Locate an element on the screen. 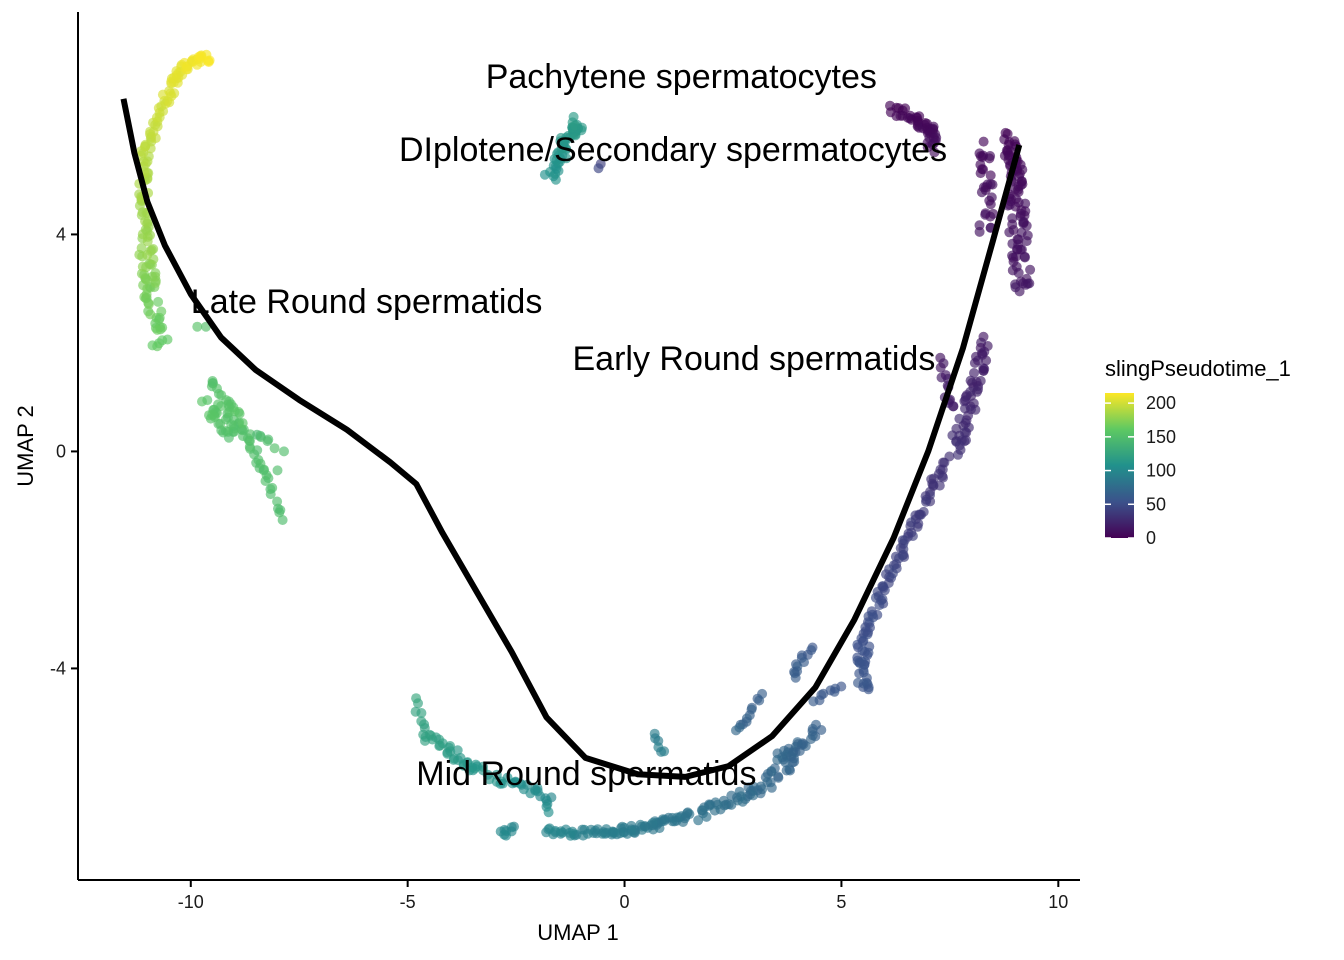 This screenshot has height=960, width=1344. y-tick-label: -4 is located at coordinates (58, 668).